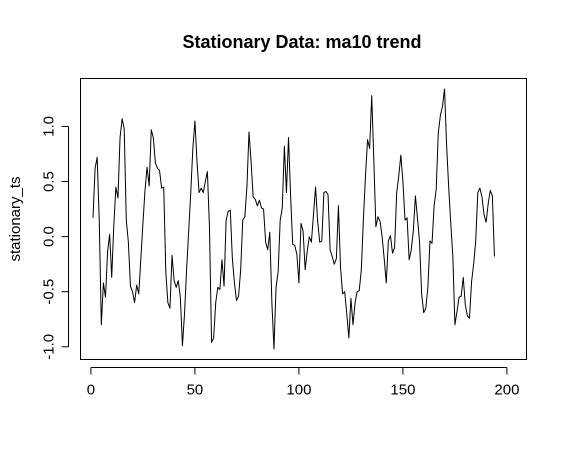 Image resolution: width=566 pixels, height=458 pixels. I want to click on y-tick-label: 0.5, so click(49, 181).